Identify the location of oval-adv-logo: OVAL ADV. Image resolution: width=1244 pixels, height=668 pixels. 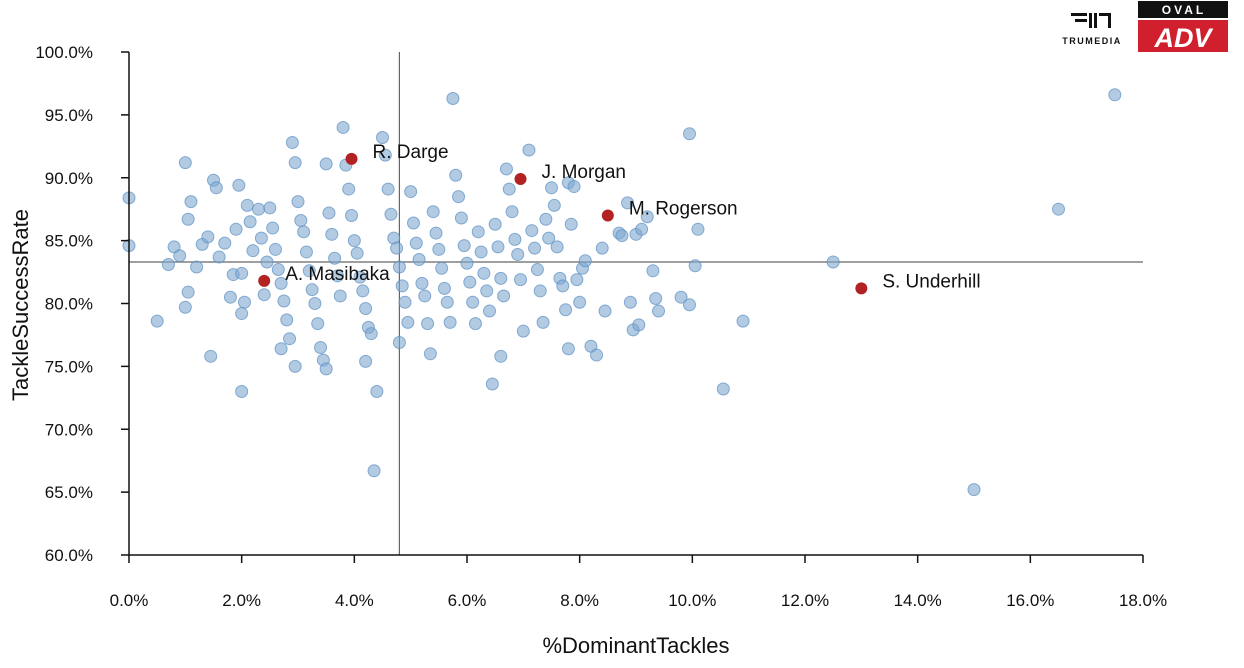
(1183, 27).